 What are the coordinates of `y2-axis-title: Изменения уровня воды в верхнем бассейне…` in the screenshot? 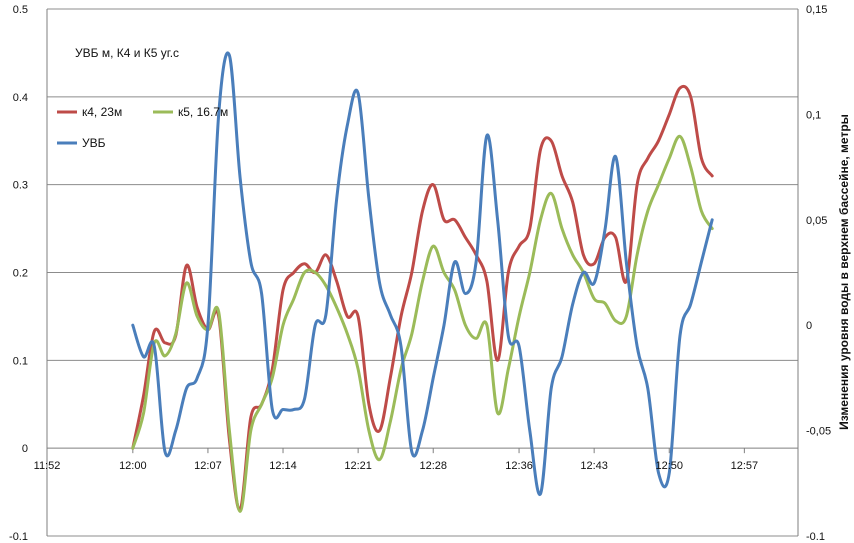 It's located at (844, 272).